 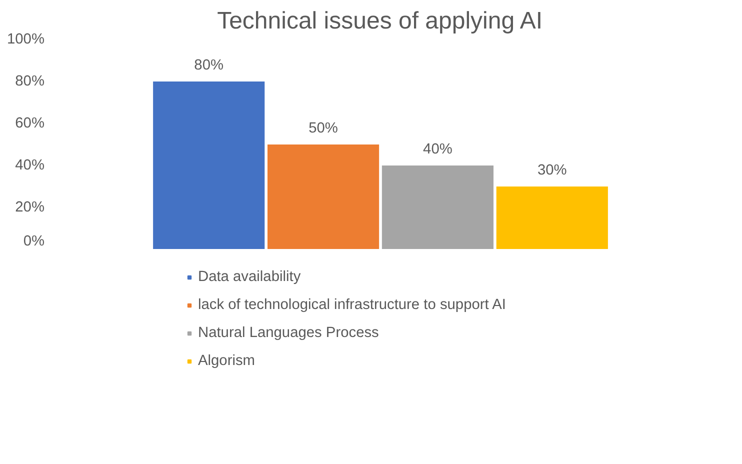 What do you see at coordinates (30, 124) in the screenshot?
I see `y-tick-label: 60%` at bounding box center [30, 124].